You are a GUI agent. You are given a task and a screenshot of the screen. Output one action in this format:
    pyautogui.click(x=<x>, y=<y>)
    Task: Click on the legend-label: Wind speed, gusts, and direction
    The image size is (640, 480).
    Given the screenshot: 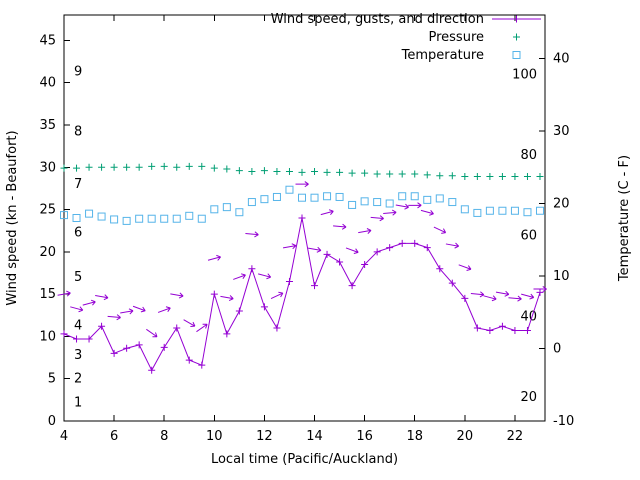 What is the action you would take?
    pyautogui.click(x=377, y=19)
    